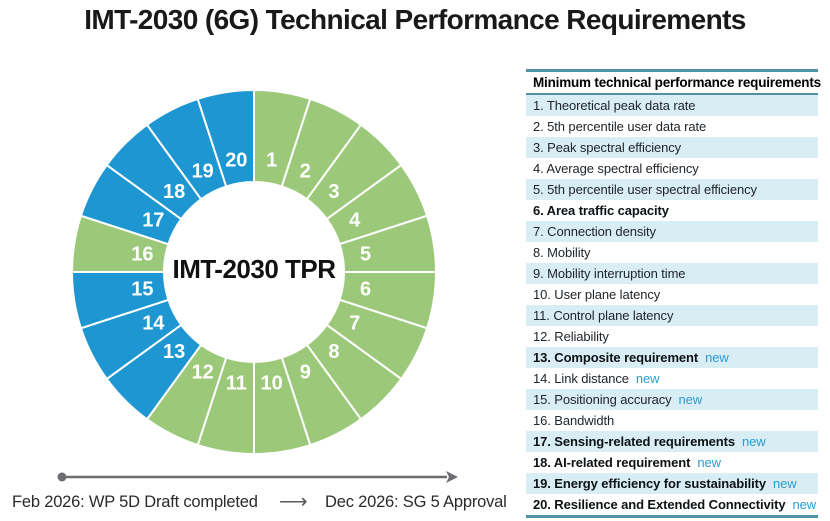  I want to click on donut-segment-label-7: 7, so click(354, 323).